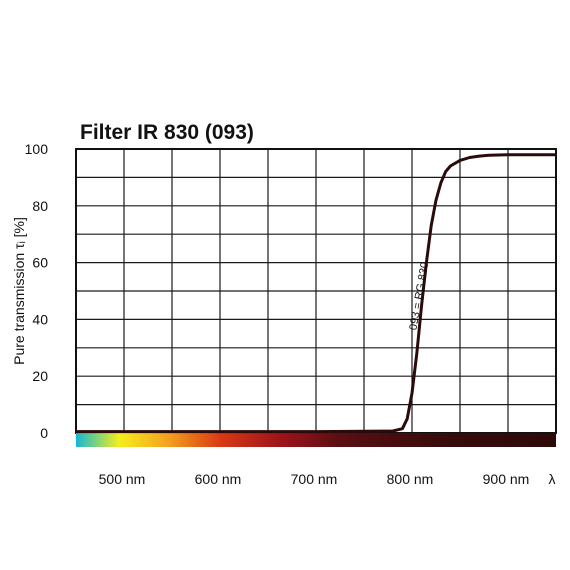  I want to click on spectrum-bar, so click(316, 440).